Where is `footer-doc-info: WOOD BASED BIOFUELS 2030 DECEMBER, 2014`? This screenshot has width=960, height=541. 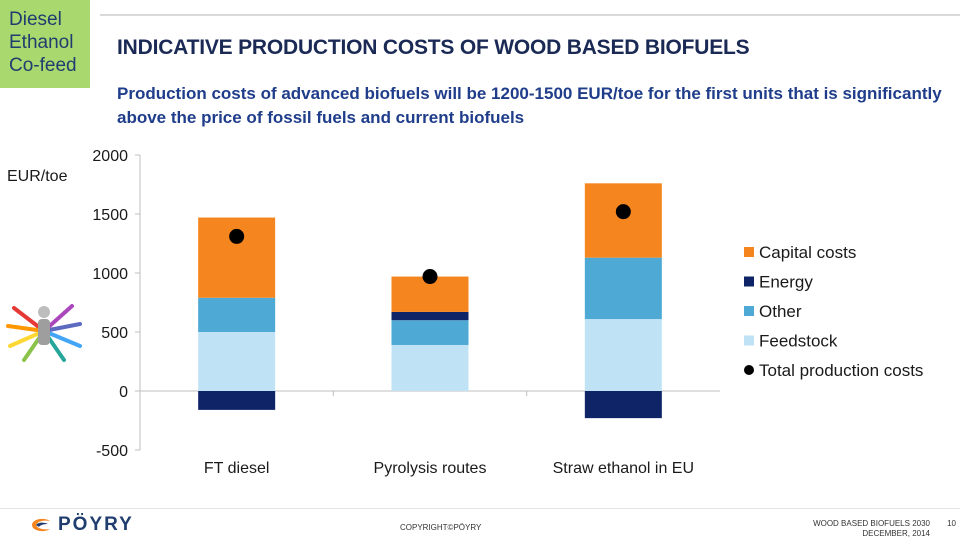
footer-doc-info: WOOD BASED BIOFUELS 2030 DECEMBER, 2014 is located at coordinates (871, 529).